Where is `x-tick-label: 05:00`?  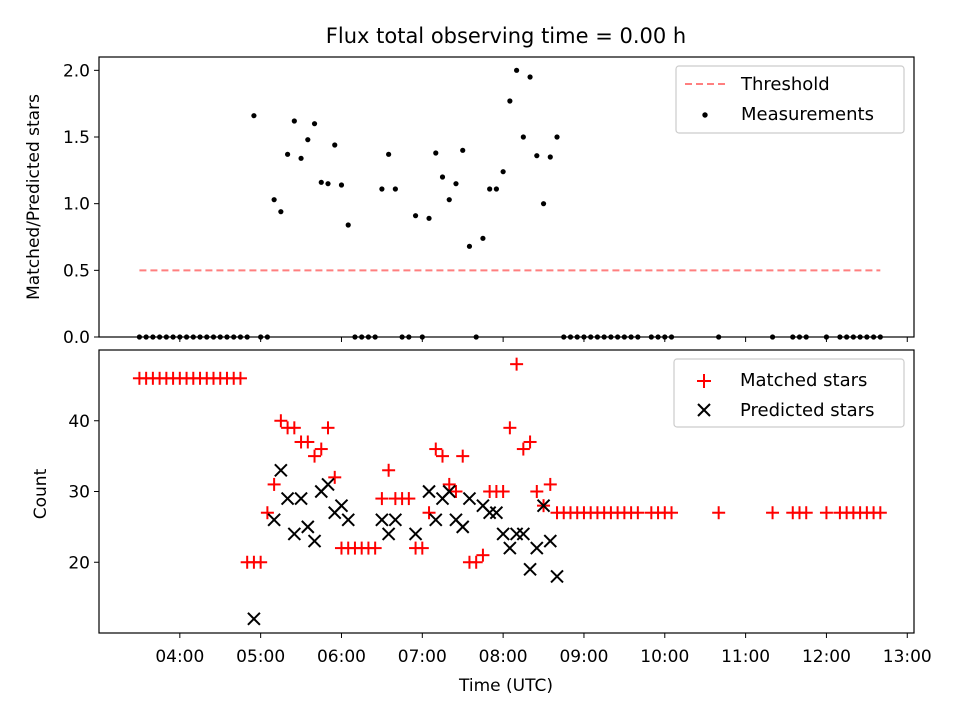 x-tick-label: 05:00 is located at coordinates (260, 657).